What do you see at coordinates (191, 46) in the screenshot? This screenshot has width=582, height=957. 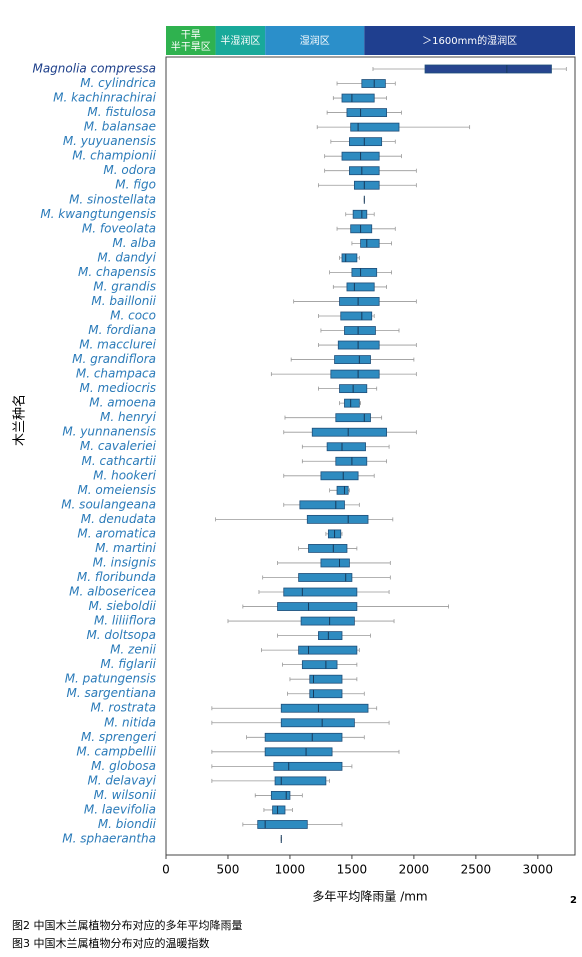 I see `zone-label: 半干旱区` at bounding box center [191, 46].